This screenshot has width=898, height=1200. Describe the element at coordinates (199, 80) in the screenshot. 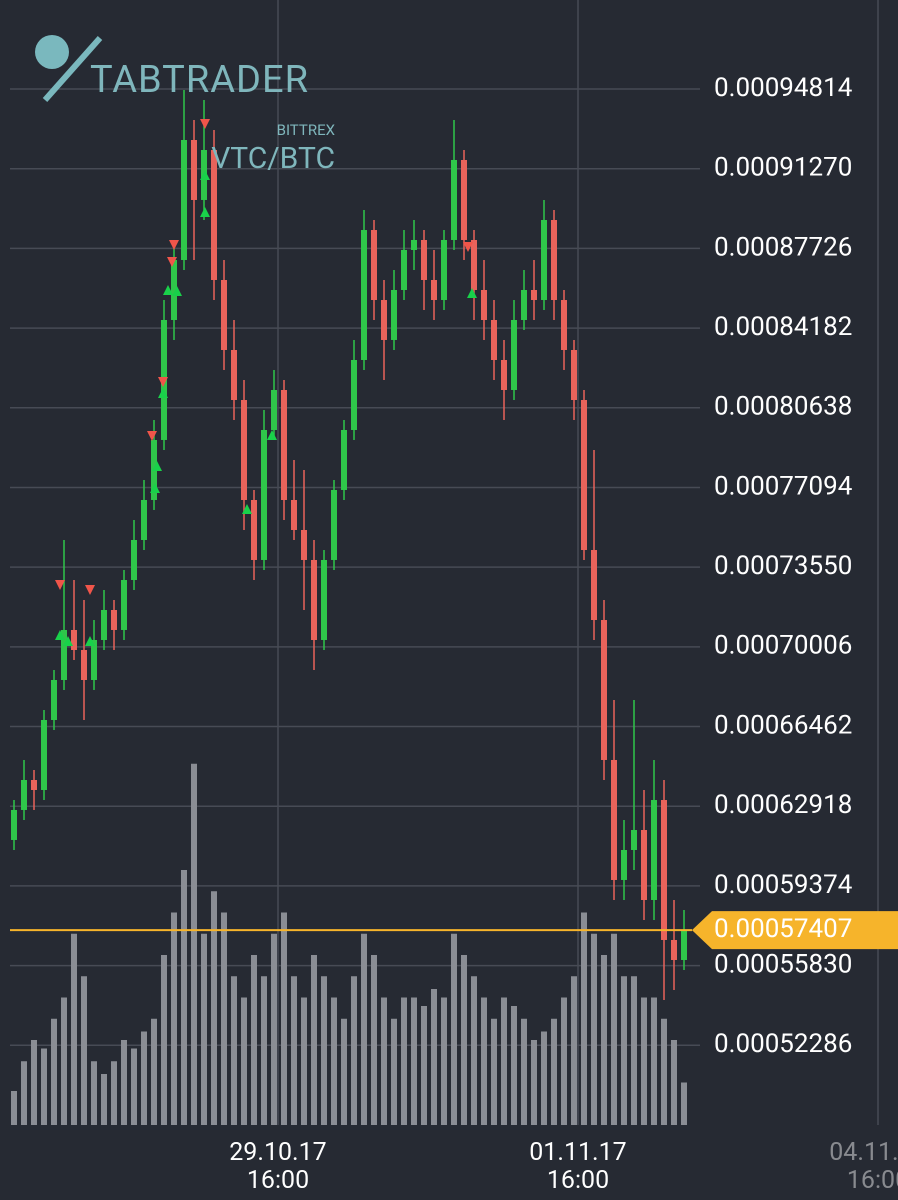

I see `brand: TABTRADER` at that location.